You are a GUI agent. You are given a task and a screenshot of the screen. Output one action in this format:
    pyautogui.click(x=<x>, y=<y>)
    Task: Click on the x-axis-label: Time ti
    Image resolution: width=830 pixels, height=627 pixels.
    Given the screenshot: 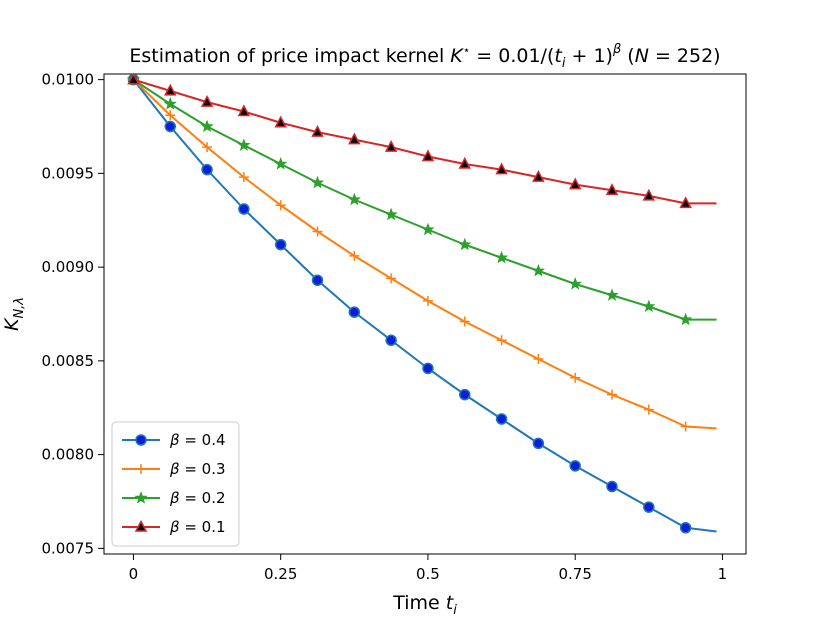 What is the action you would take?
    pyautogui.click(x=424, y=605)
    